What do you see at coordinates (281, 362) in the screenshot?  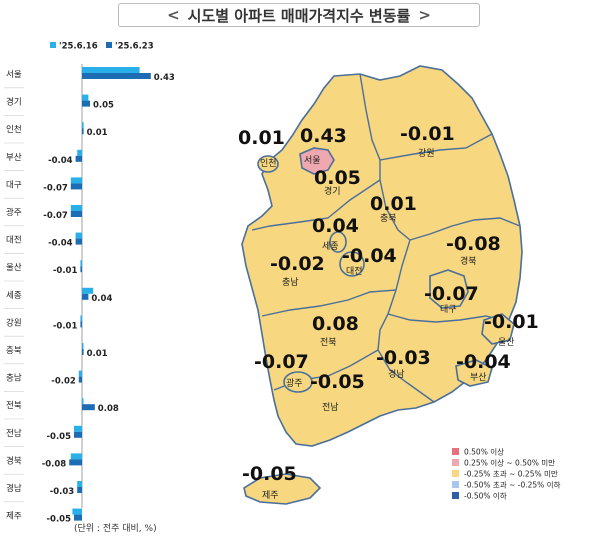 I see `region-value: -0.07` at bounding box center [281, 362].